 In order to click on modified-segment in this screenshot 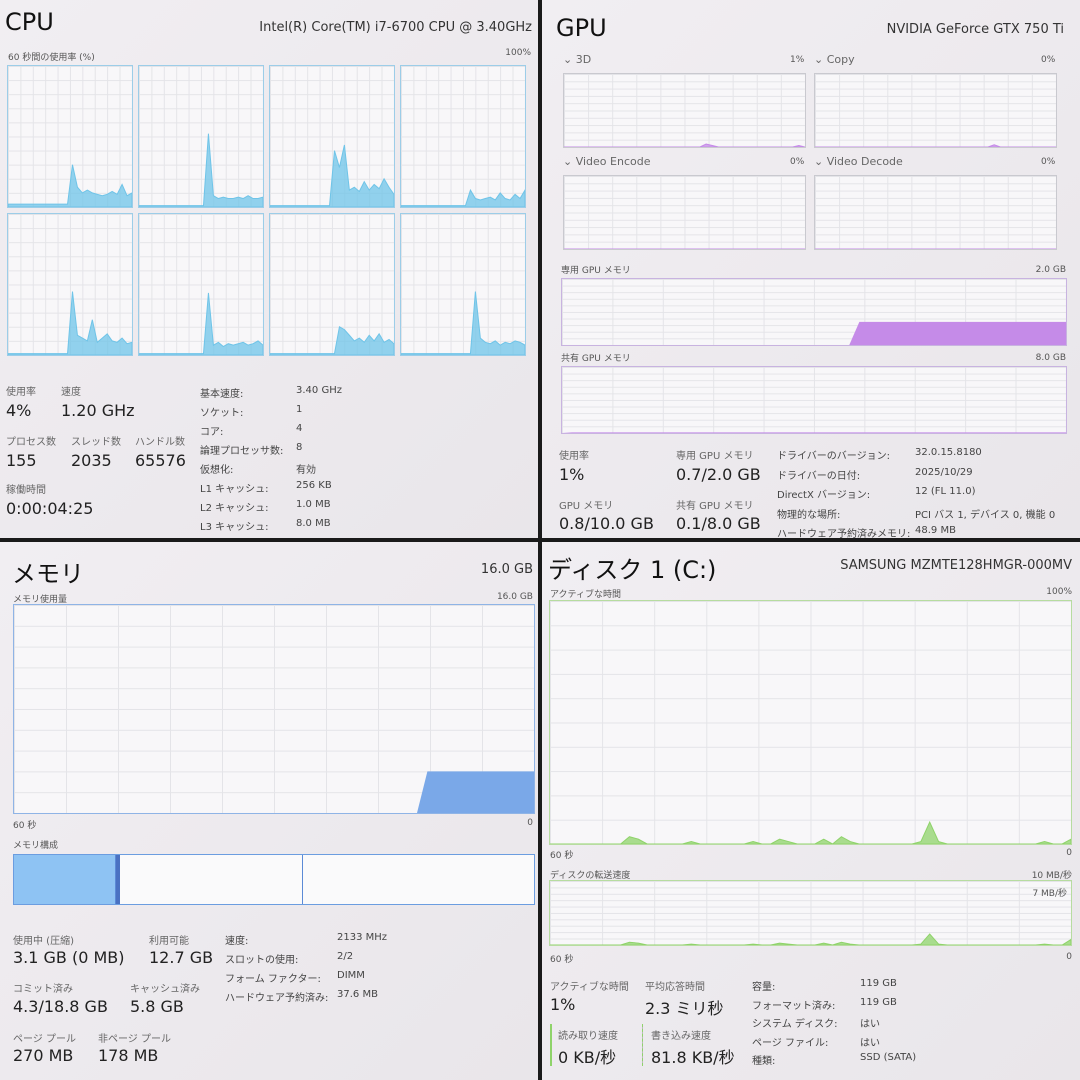, I will do `click(118, 879)`.